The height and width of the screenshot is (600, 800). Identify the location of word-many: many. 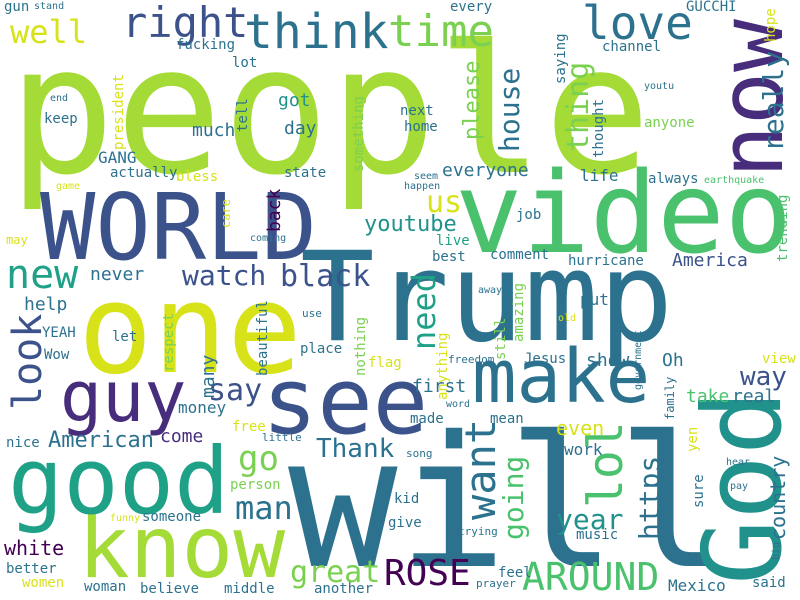
(208, 376).